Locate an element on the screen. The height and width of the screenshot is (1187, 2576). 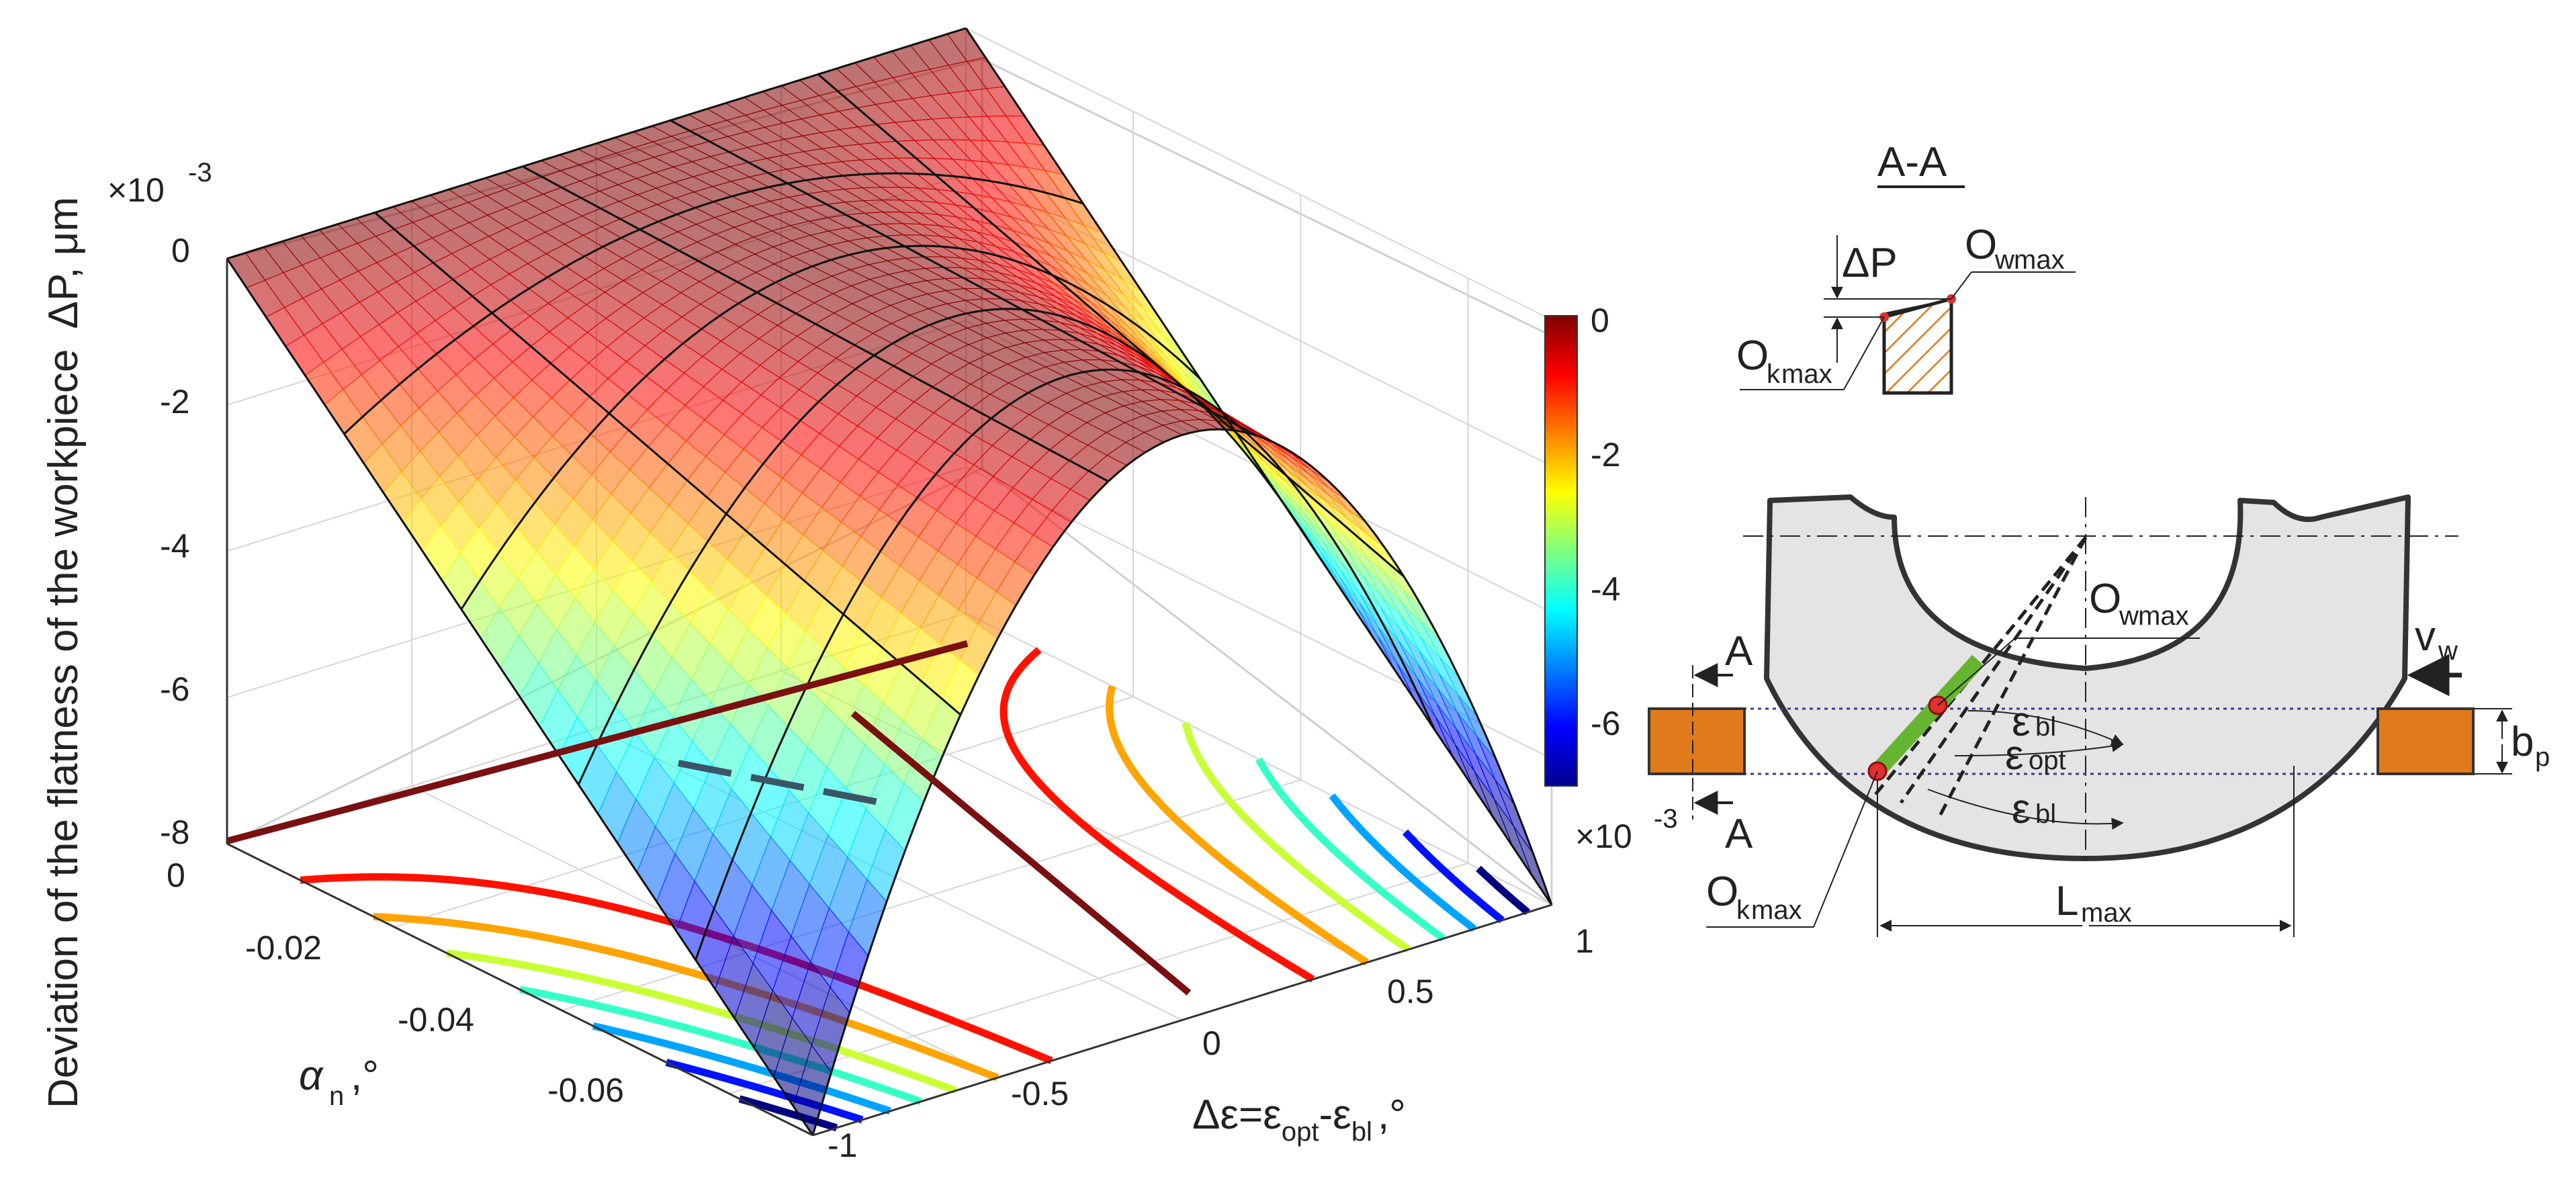
y-tick-3: -0.06 is located at coordinates (586, 1090).